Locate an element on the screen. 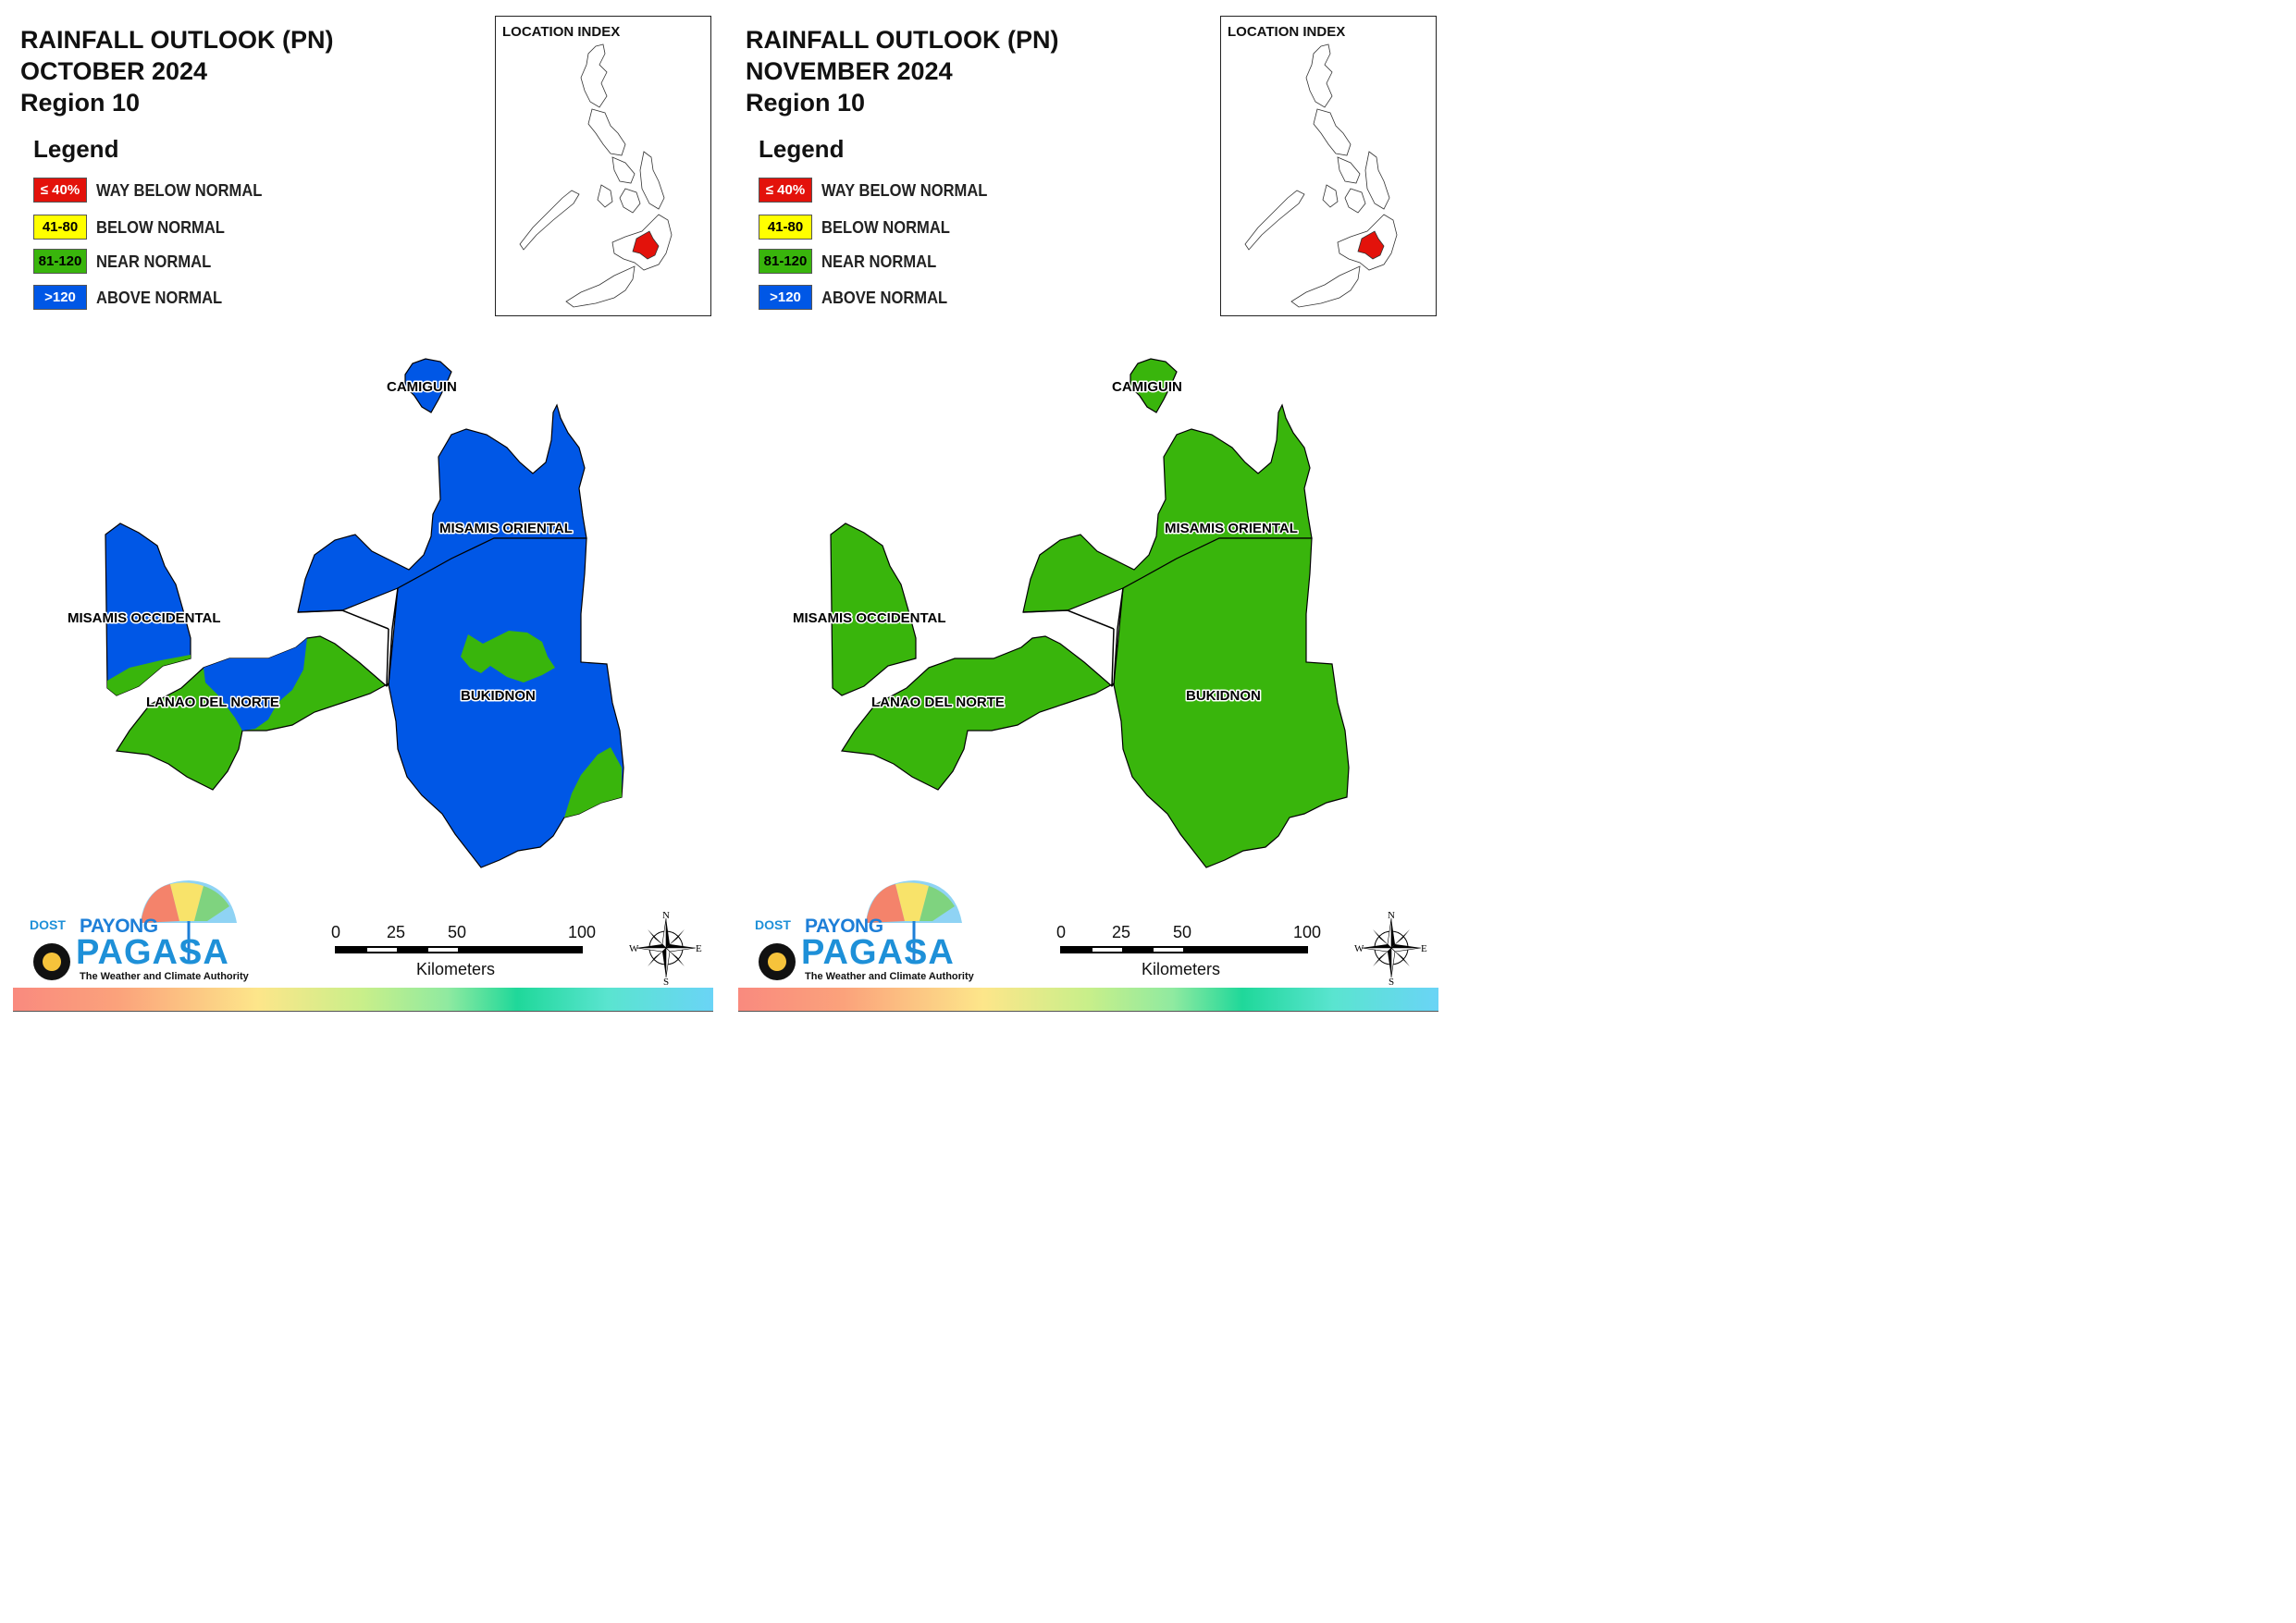  title-line-2: OCTOBER 2024 is located at coordinates (114, 71).